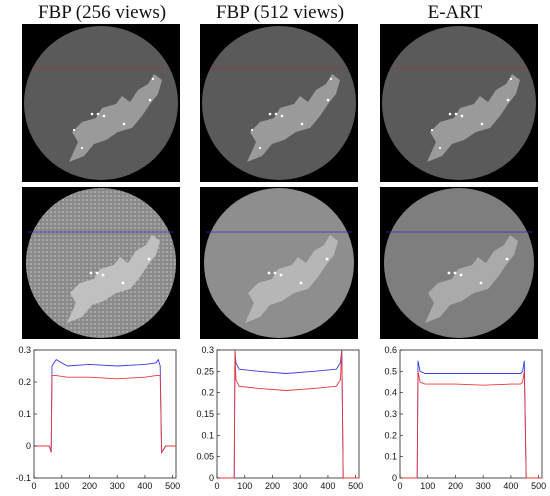 The width and height of the screenshot is (550, 496). Describe the element at coordinates (455, 12) in the screenshot. I see `title-e-art: E-ART` at that location.